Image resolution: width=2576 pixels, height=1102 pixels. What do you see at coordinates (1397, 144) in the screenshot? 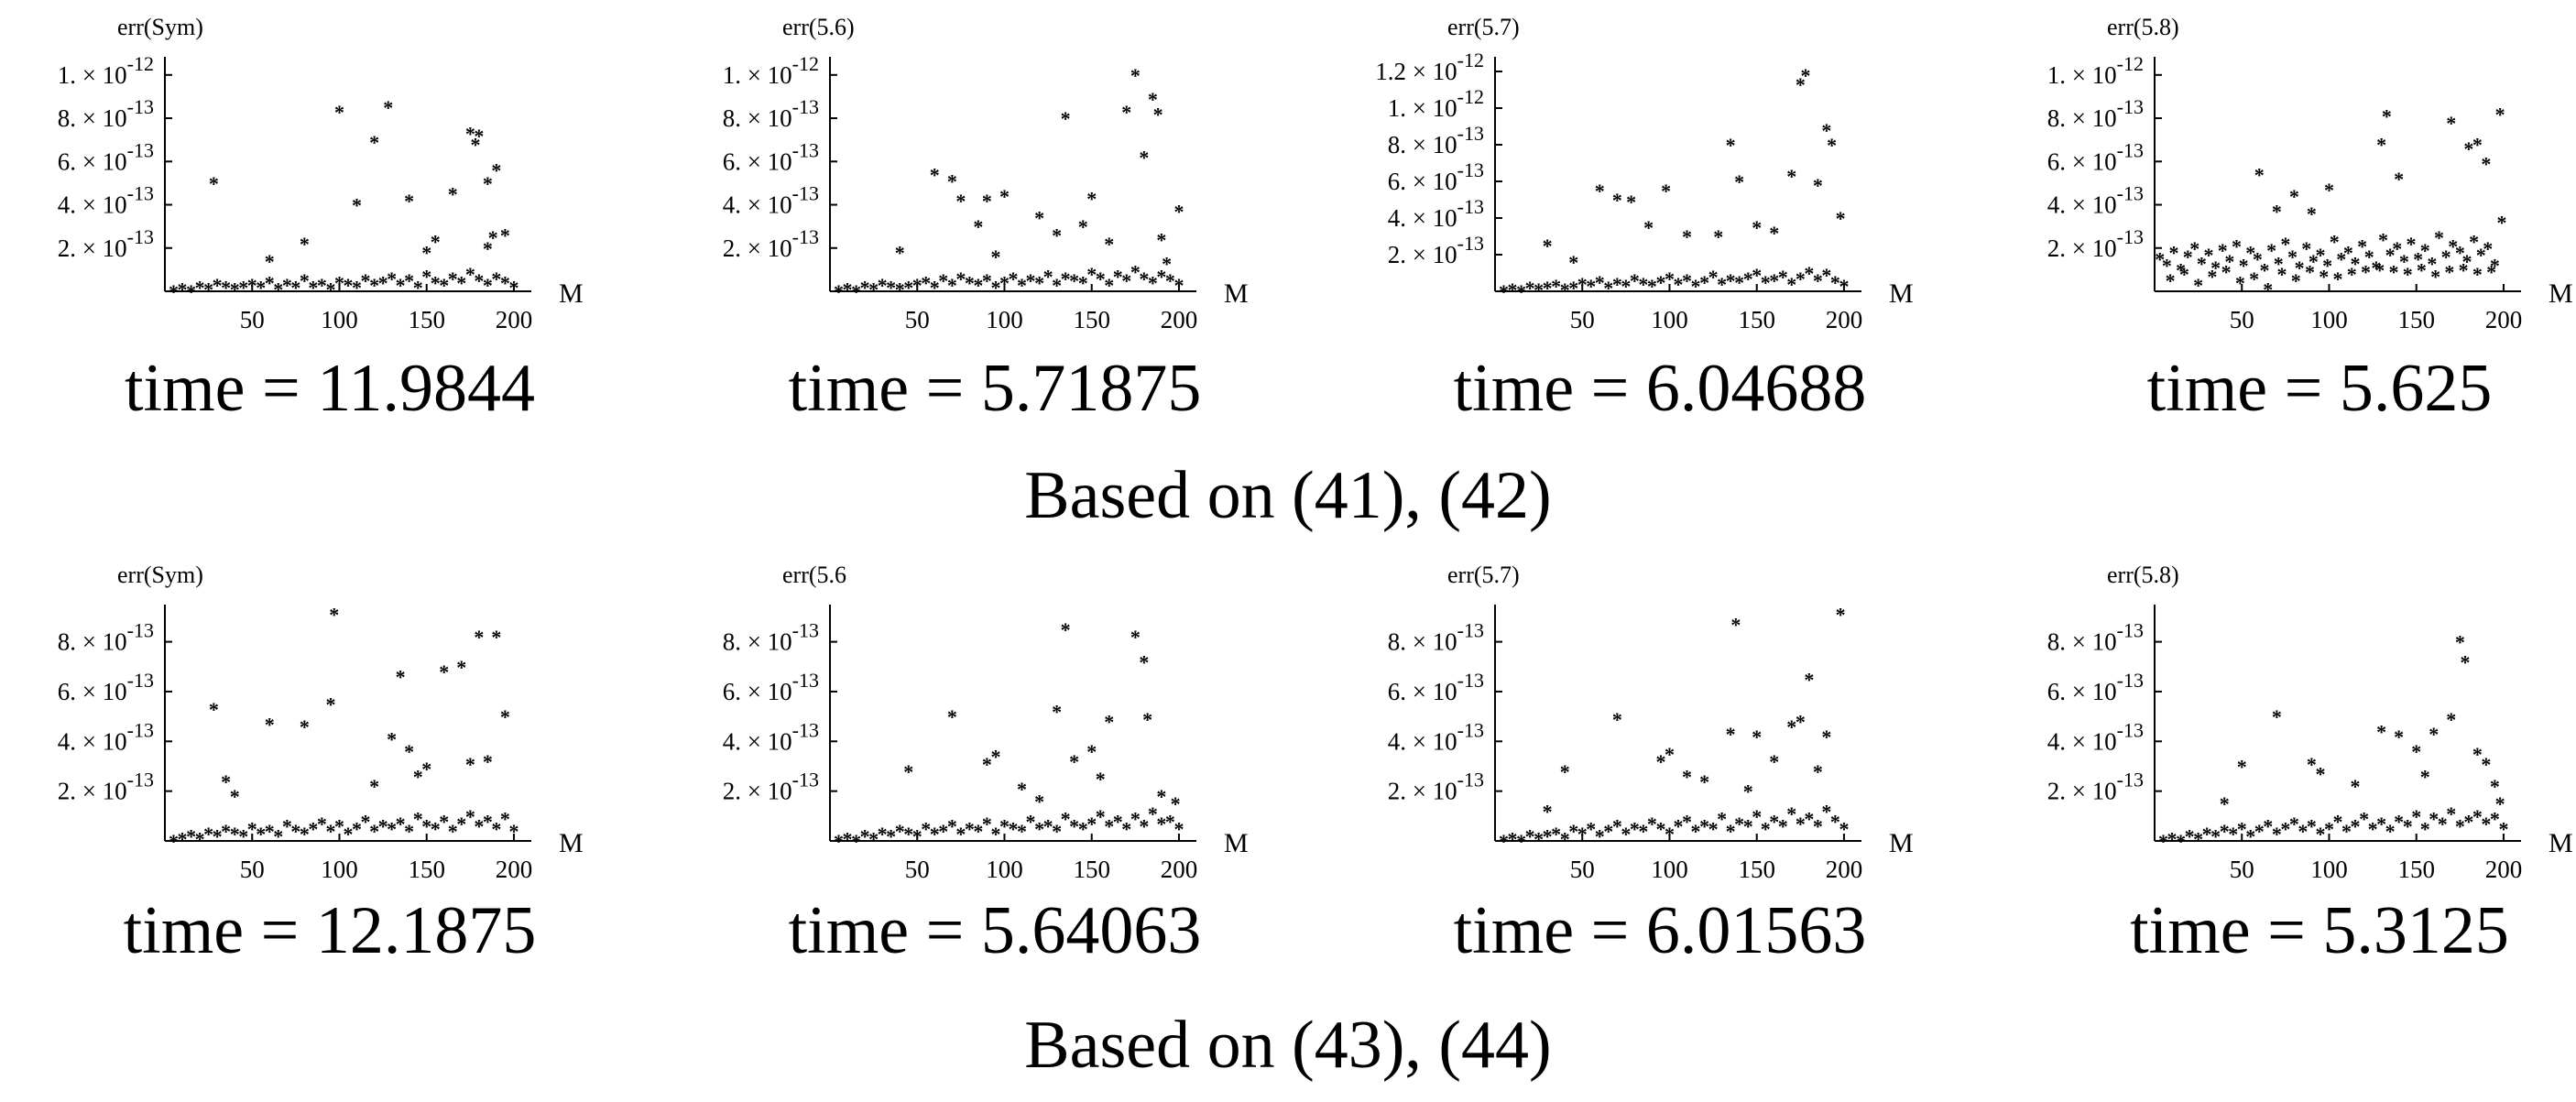
I see `y-tick-mantissa: 8.` at bounding box center [1397, 144].